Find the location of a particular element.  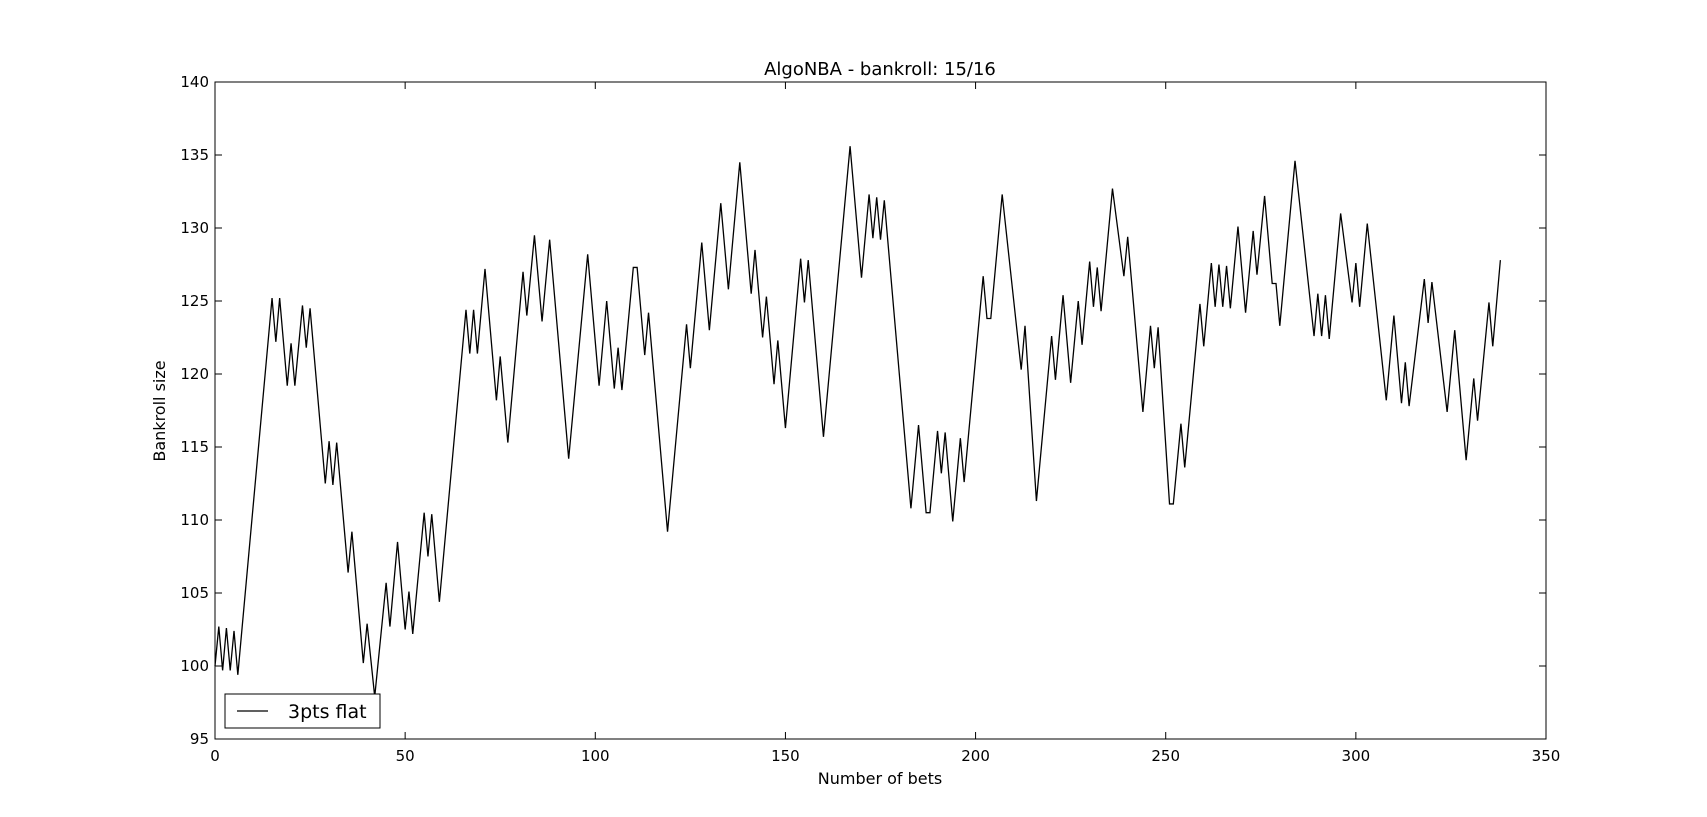

x-tick-label: 300 is located at coordinates (1356, 756).